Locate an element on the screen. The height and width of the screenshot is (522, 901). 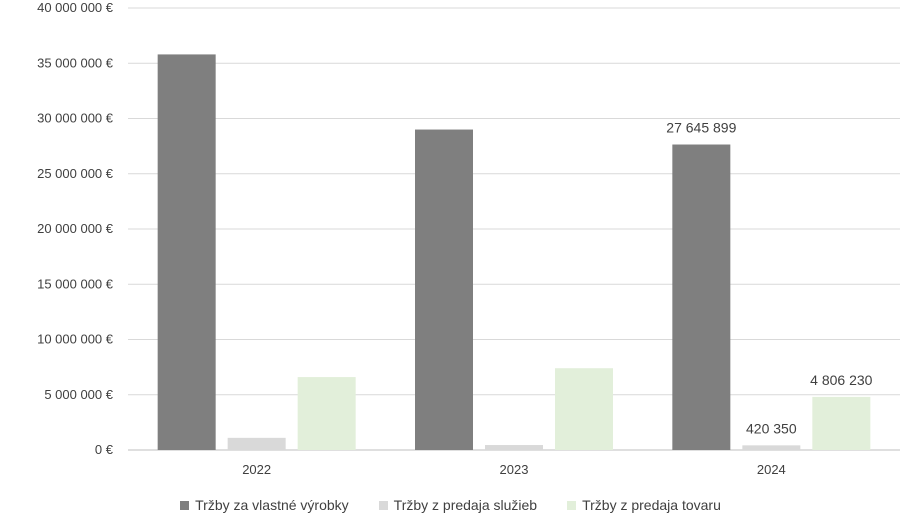
legend-item: Tržby za vlastné výrobky is located at coordinates (264, 505).